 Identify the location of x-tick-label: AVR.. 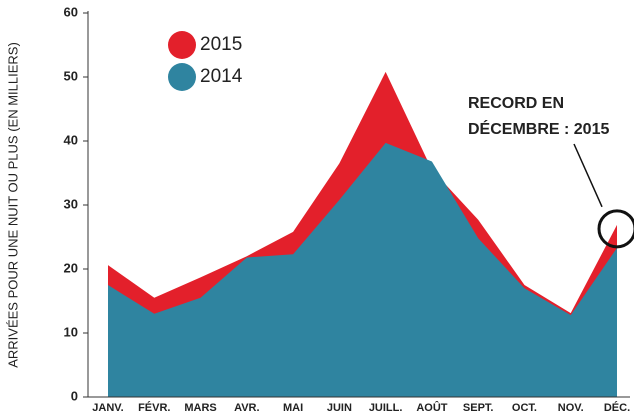
(246, 408).